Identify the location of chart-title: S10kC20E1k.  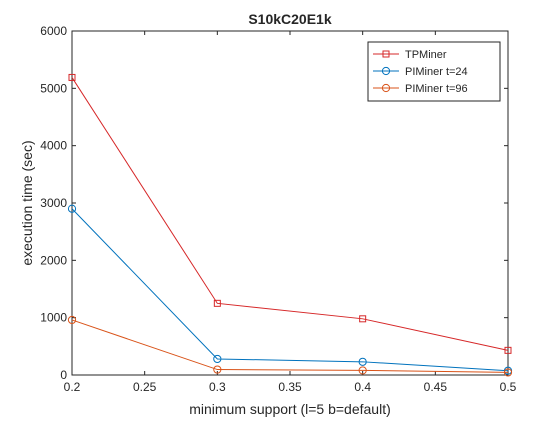
(290, 19).